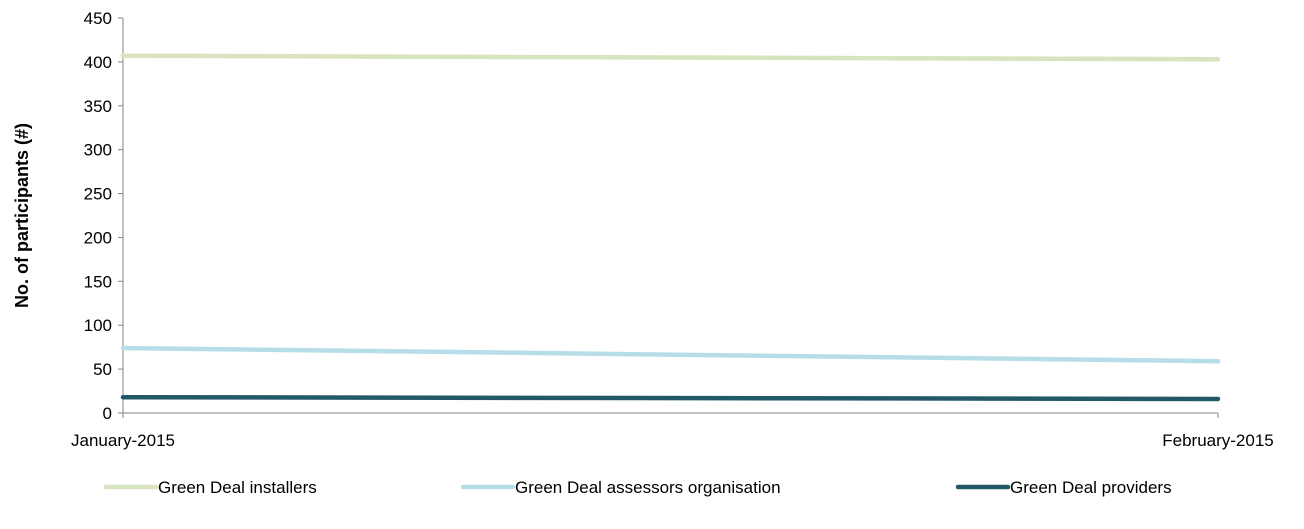  I want to click on x-ticks: January-2015 February-2015, so click(672, 431).